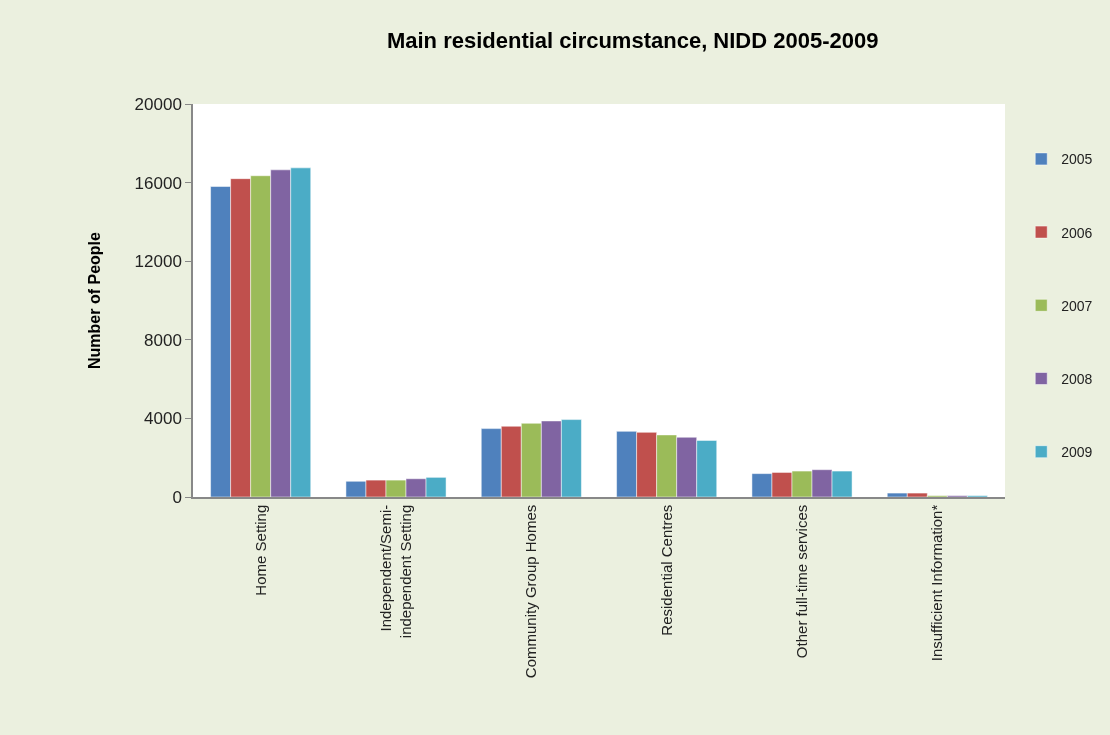 This screenshot has height=735, width=1110. Describe the element at coordinates (158, 183) in the screenshot. I see `y-tick-label: 16000` at that location.